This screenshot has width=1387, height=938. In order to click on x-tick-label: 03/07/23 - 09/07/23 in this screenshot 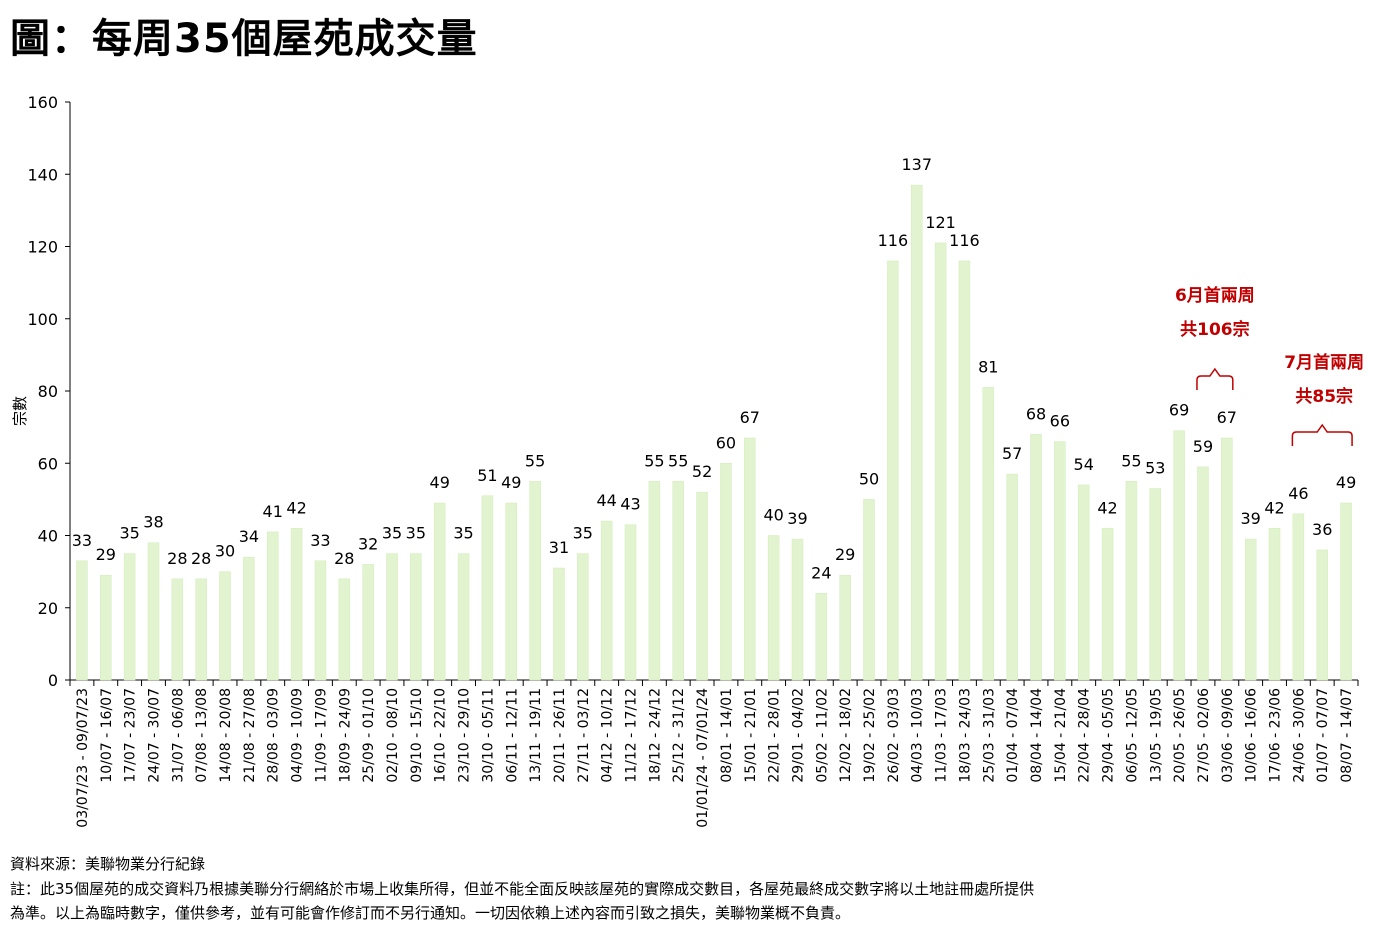, I will do `click(83, 758)`.